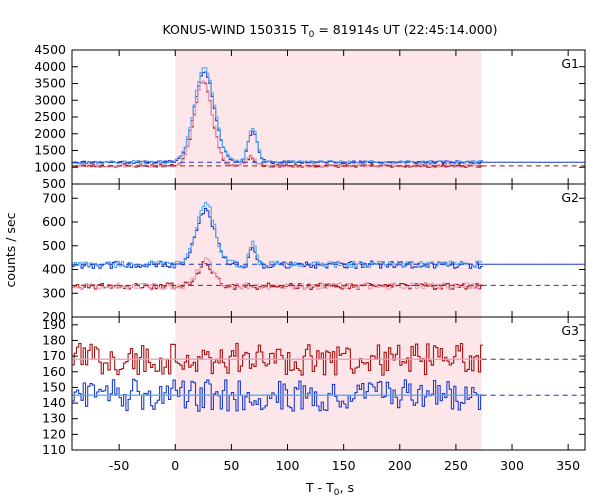 Image resolution: width=600 pixels, height=500 pixels. I want to click on y-tick-label: 200, so click(54, 316).